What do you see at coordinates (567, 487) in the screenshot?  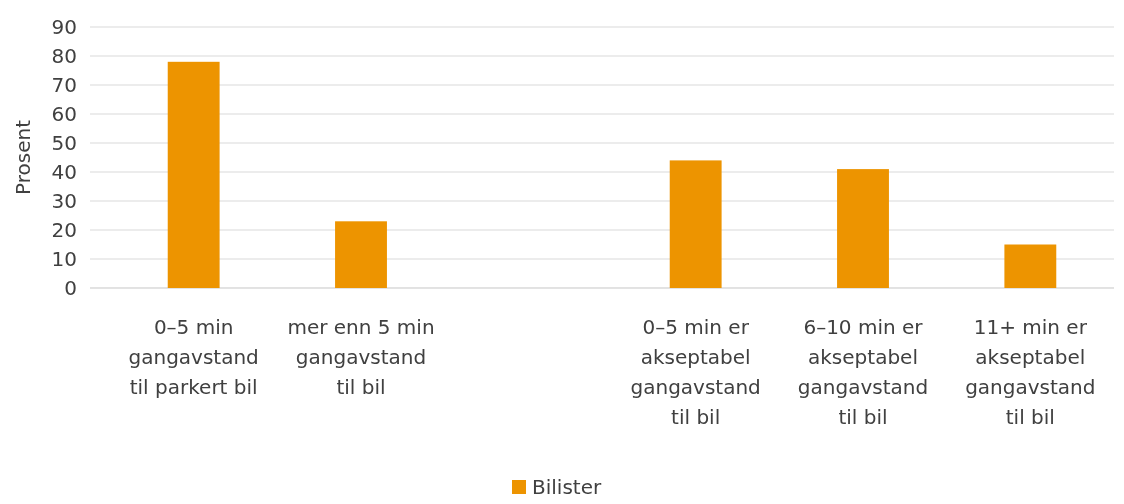 I see `legend-label: Bilister` at bounding box center [567, 487].